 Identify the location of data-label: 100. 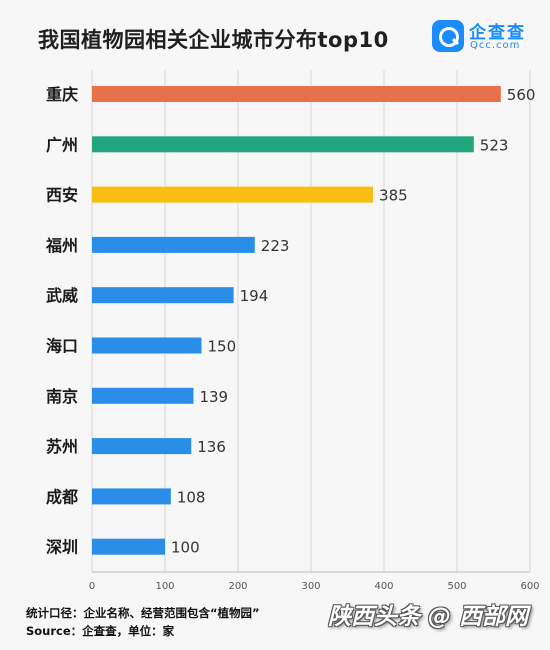
(185, 548).